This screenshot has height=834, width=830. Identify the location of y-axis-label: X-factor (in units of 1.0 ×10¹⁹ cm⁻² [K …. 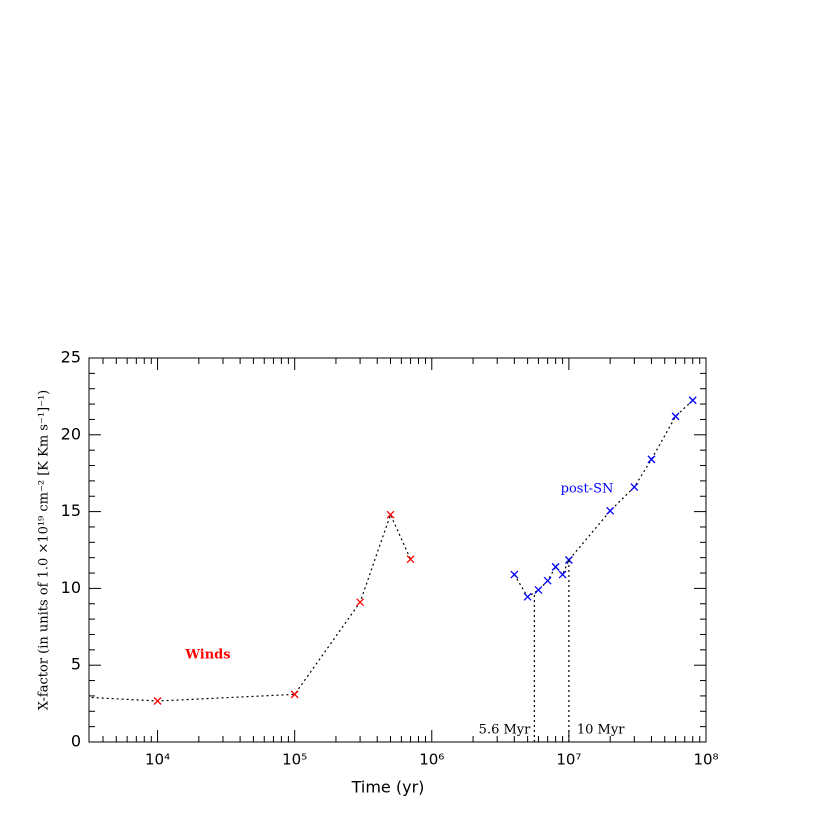
(44, 550).